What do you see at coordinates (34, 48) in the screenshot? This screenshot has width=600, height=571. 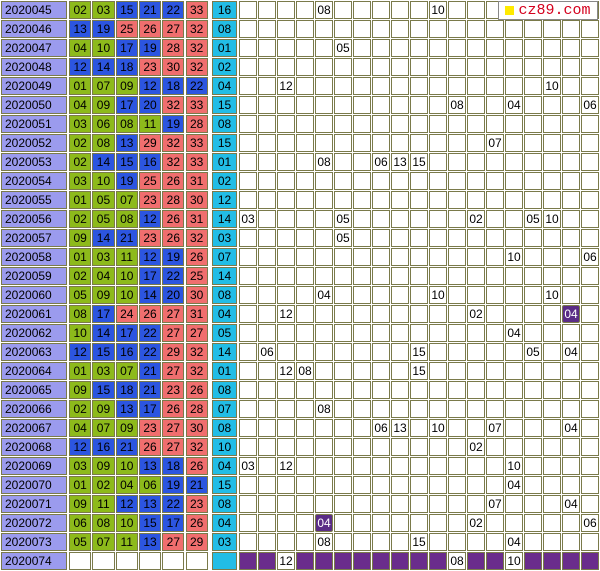 I see `period-cell: 2020047` at bounding box center [34, 48].